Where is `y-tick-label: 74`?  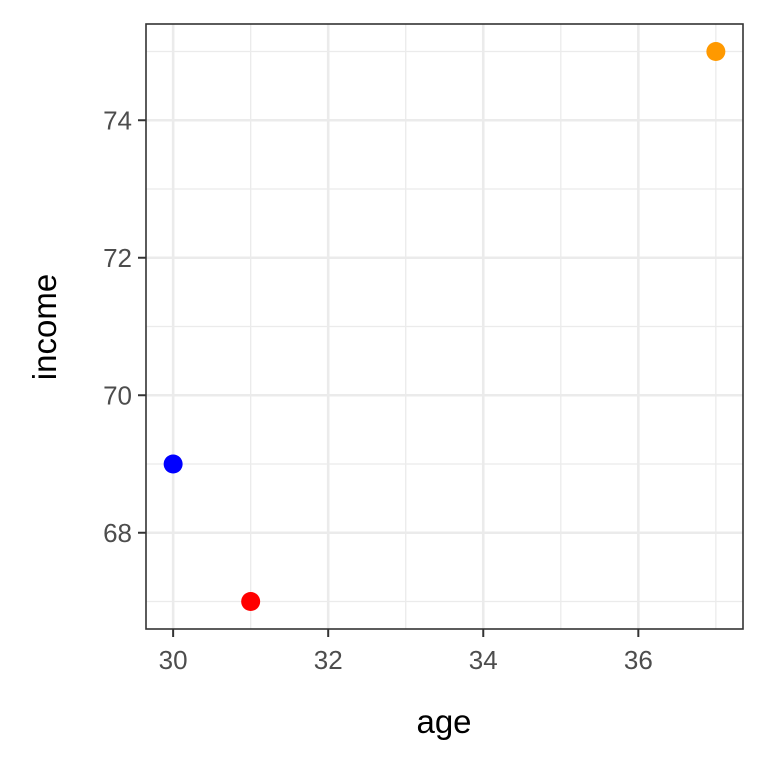 y-tick-label: 74 is located at coordinates (117, 120).